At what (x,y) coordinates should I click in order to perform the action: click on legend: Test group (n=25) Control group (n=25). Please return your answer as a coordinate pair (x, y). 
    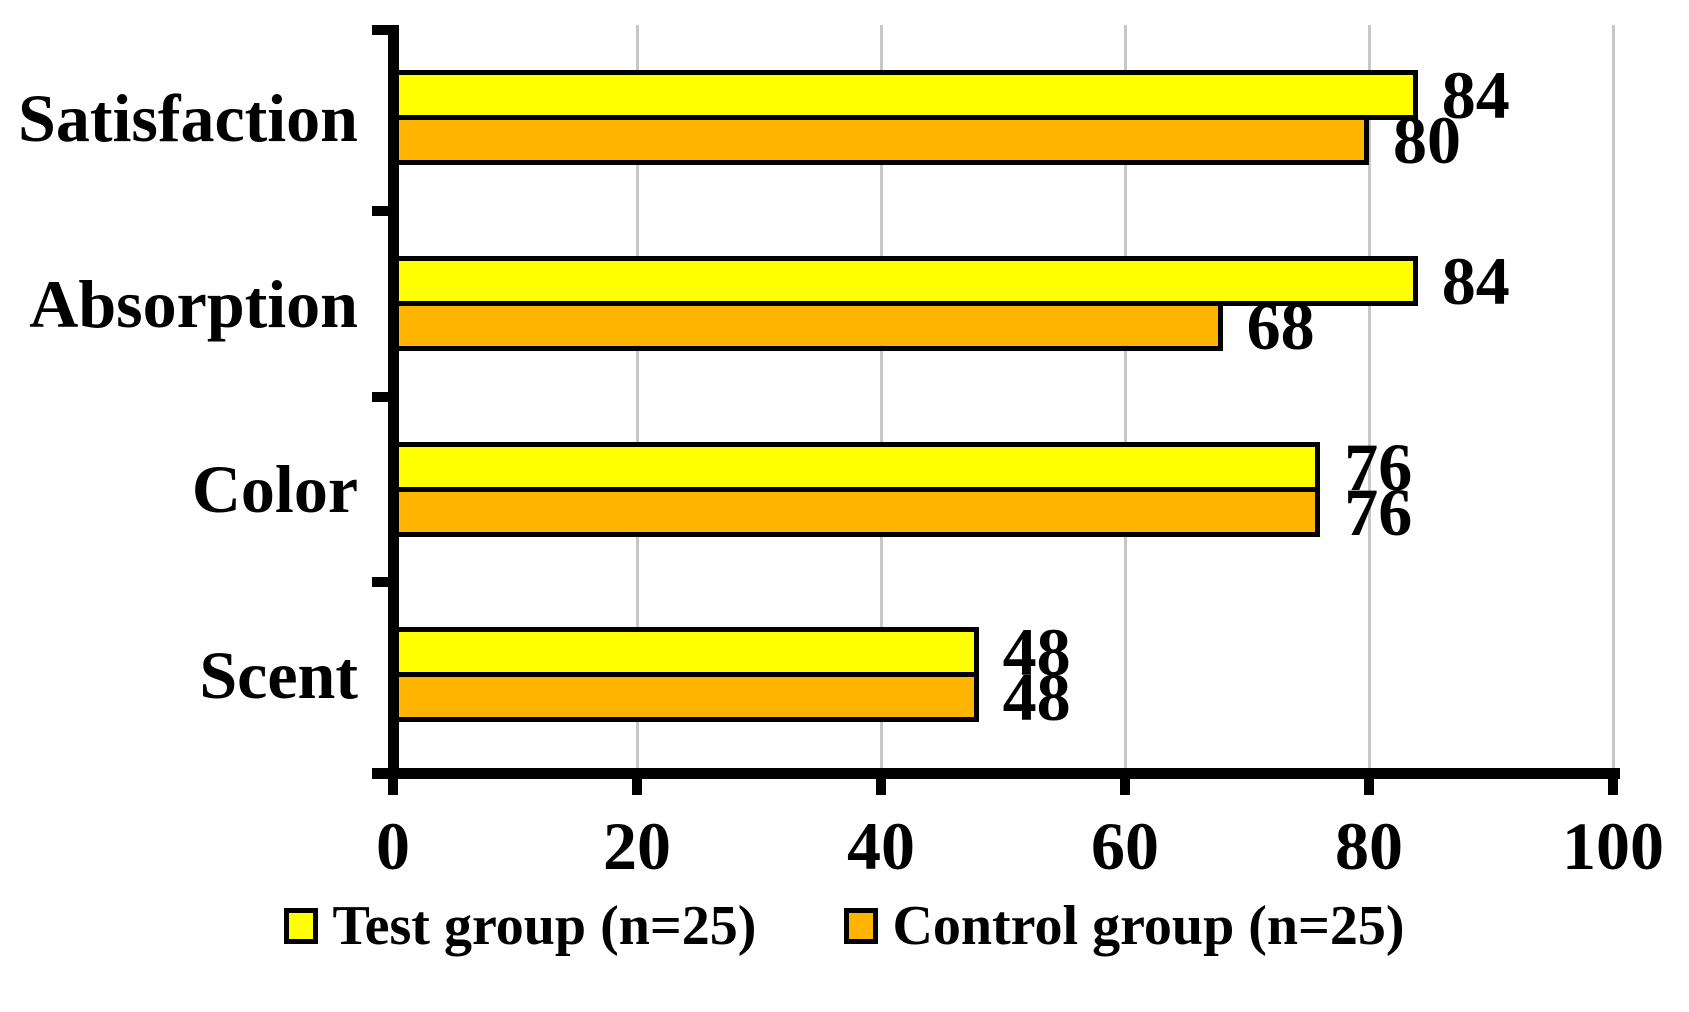
    Looking at the image, I should click on (844, 926).